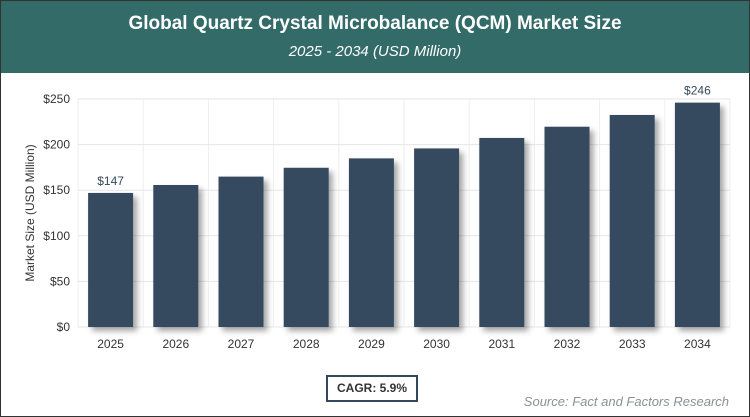 This screenshot has height=417, width=750. What do you see at coordinates (371, 242) in the screenshot?
I see `bar-2029` at bounding box center [371, 242].